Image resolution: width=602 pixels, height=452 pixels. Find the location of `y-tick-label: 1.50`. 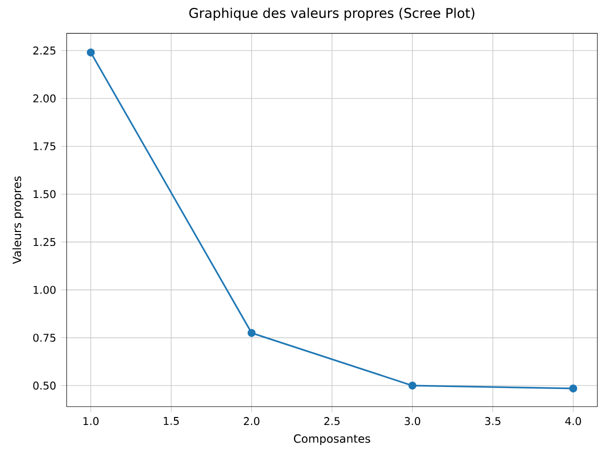

y-tick-label: 1.50 is located at coordinates (45, 194).